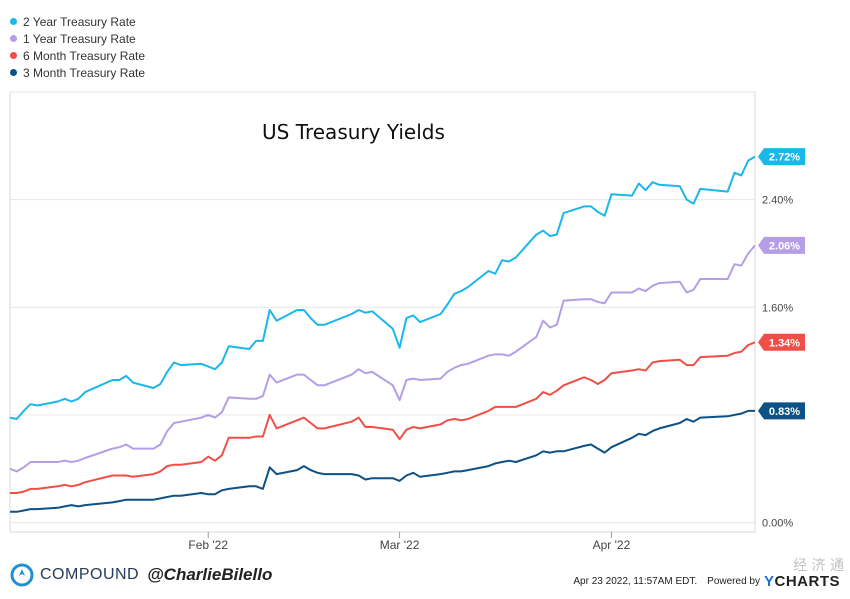  Describe the element at coordinates (210, 574) in the screenshot. I see `author-handle: @CharlieBilello` at that location.